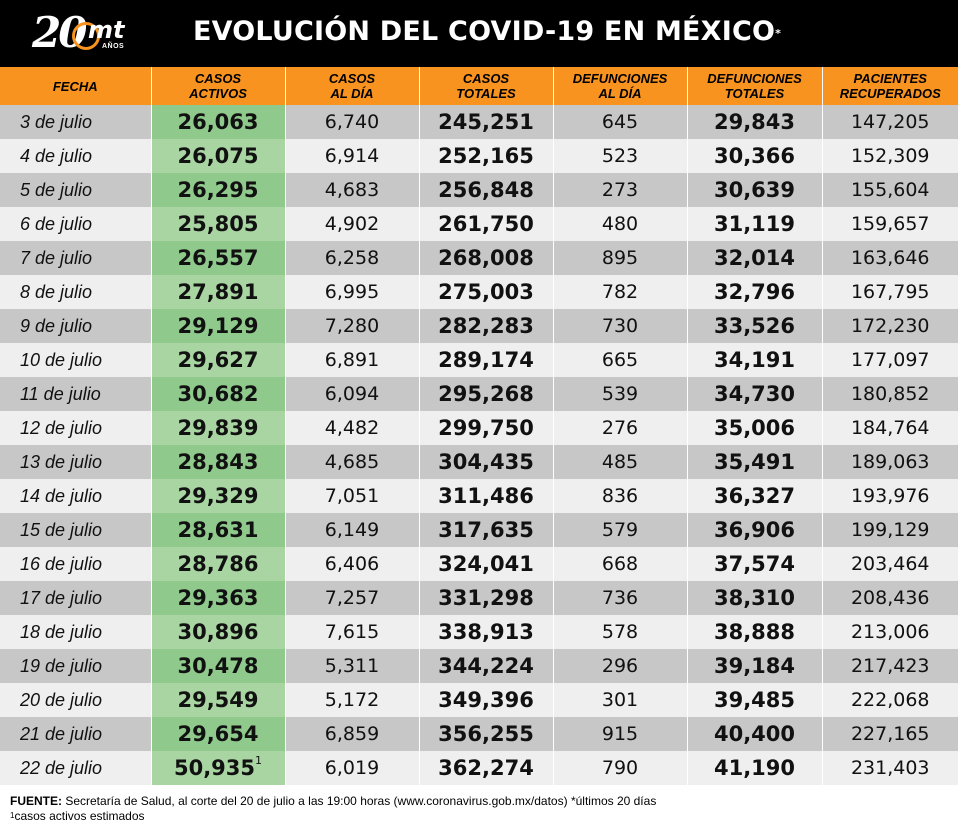 This screenshot has width=958, height=824. Describe the element at coordinates (218, 360) in the screenshot. I see `cell-value: 29,627` at that location.